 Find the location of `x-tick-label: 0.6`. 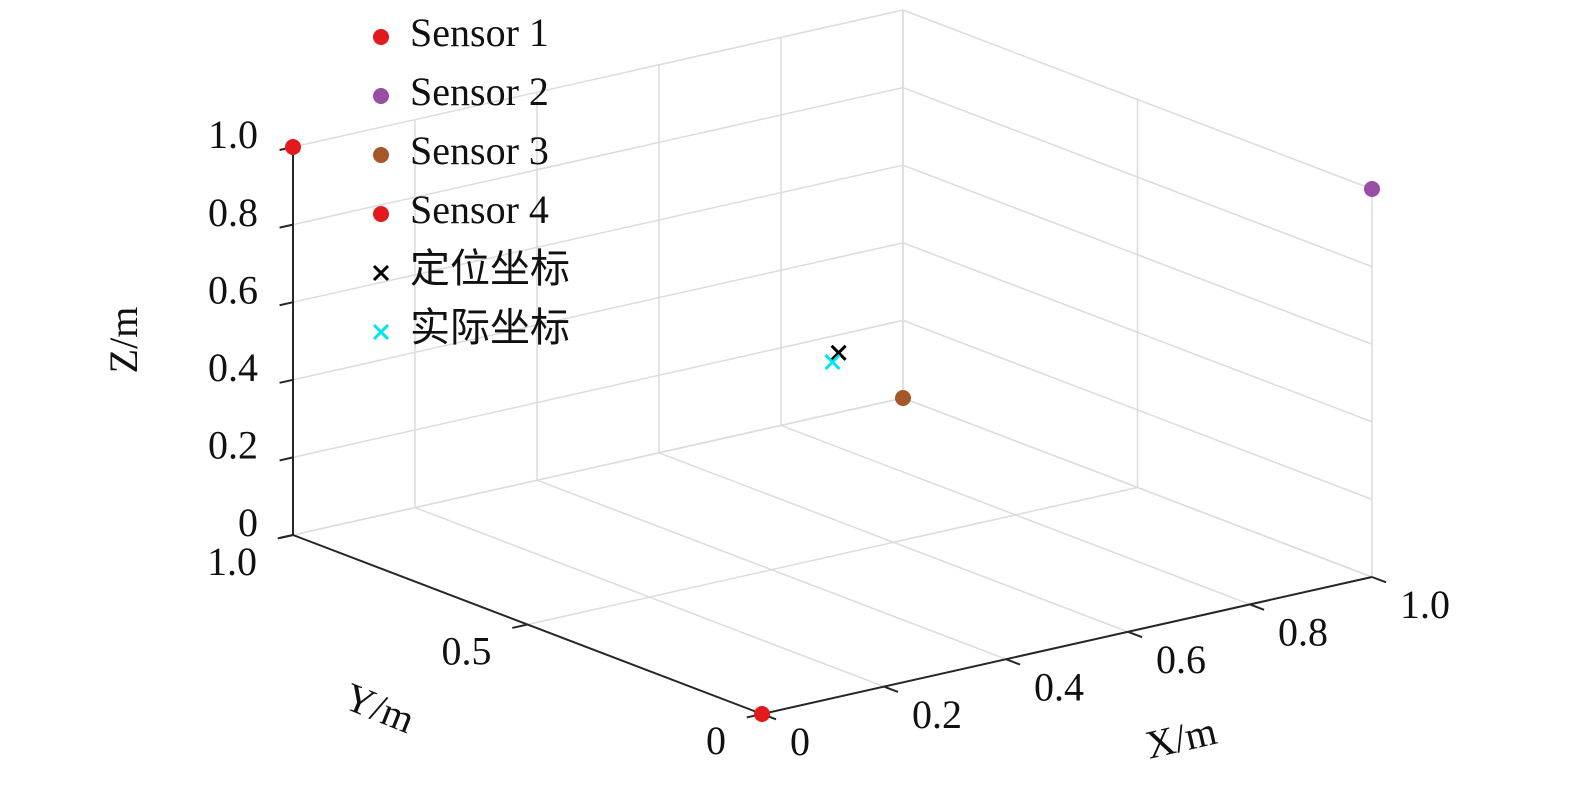

x-tick-label: 0.6 is located at coordinates (1181, 659).